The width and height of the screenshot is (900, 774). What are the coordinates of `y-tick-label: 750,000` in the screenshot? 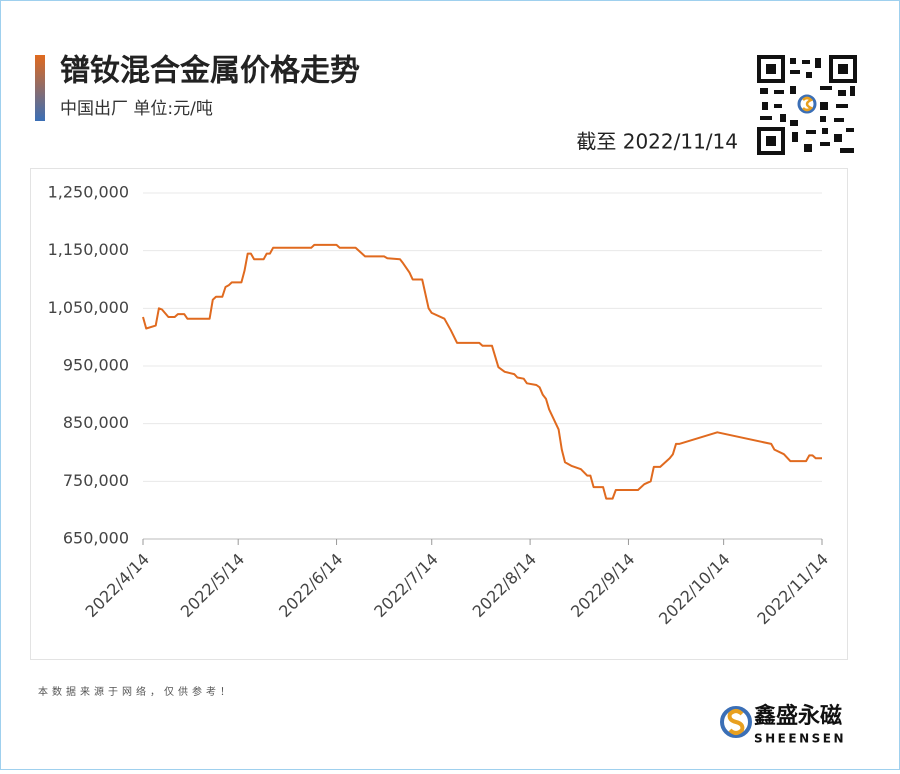 It's located at (96, 480).